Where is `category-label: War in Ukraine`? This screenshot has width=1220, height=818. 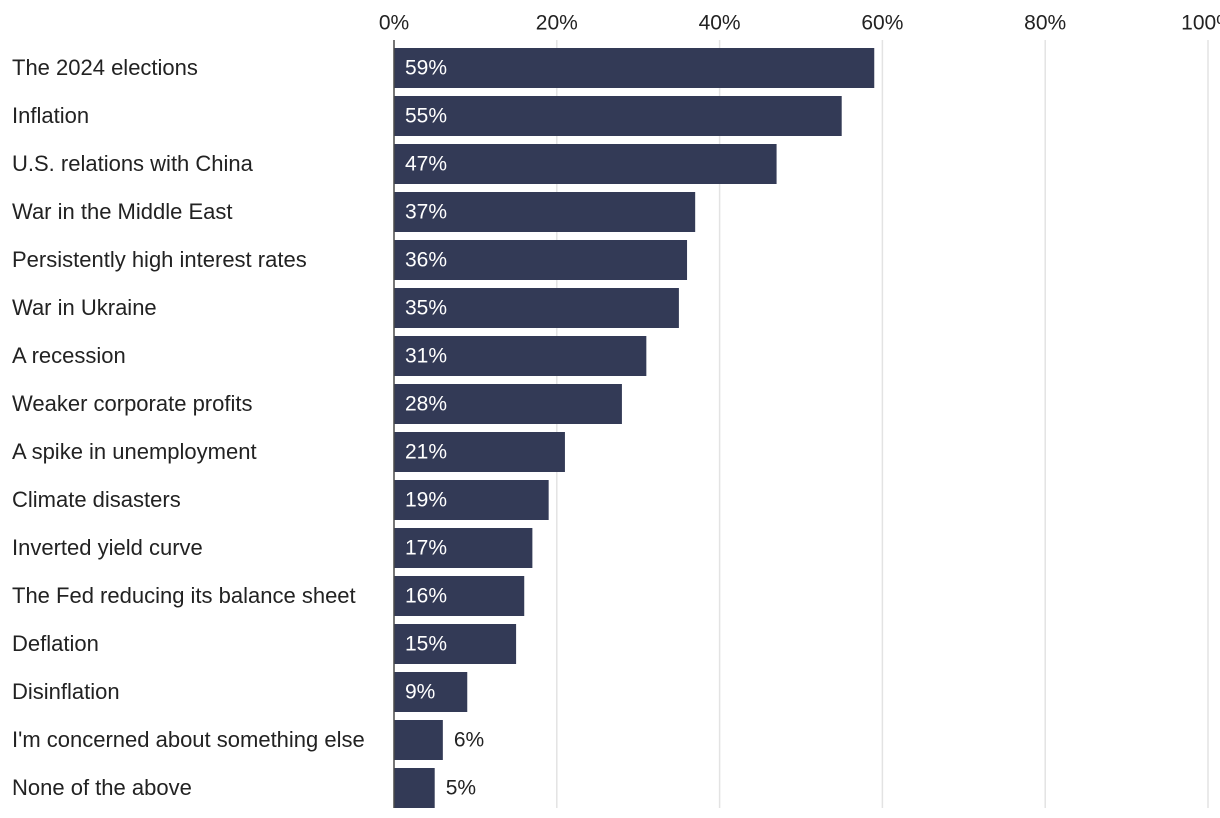
category-label: War in Ukraine is located at coordinates (84, 307).